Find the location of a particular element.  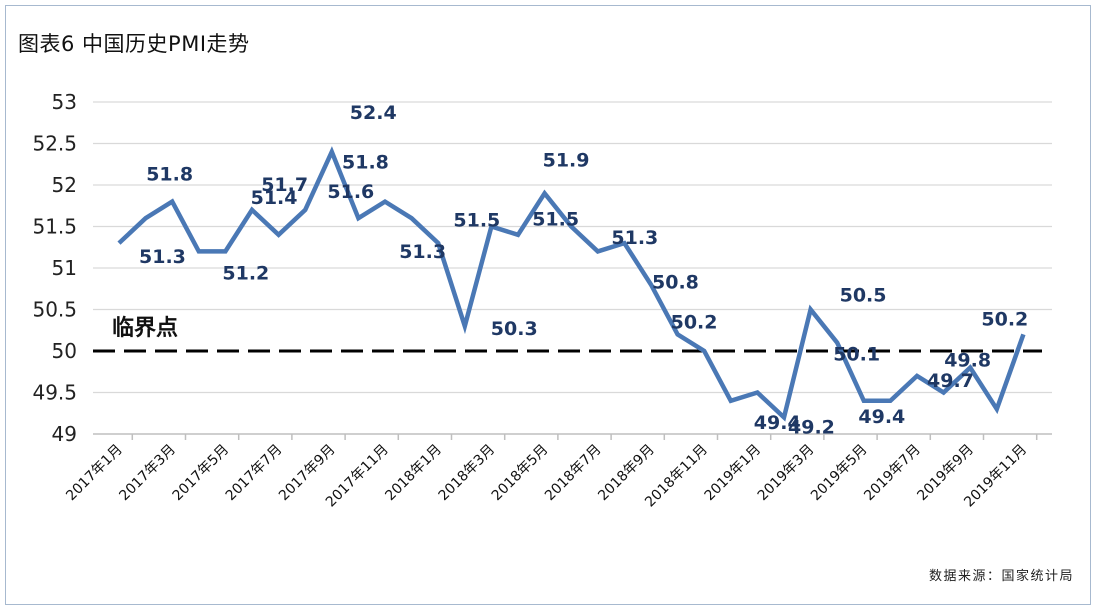

x-tick-label: 2017年1月 is located at coordinates (94, 473).